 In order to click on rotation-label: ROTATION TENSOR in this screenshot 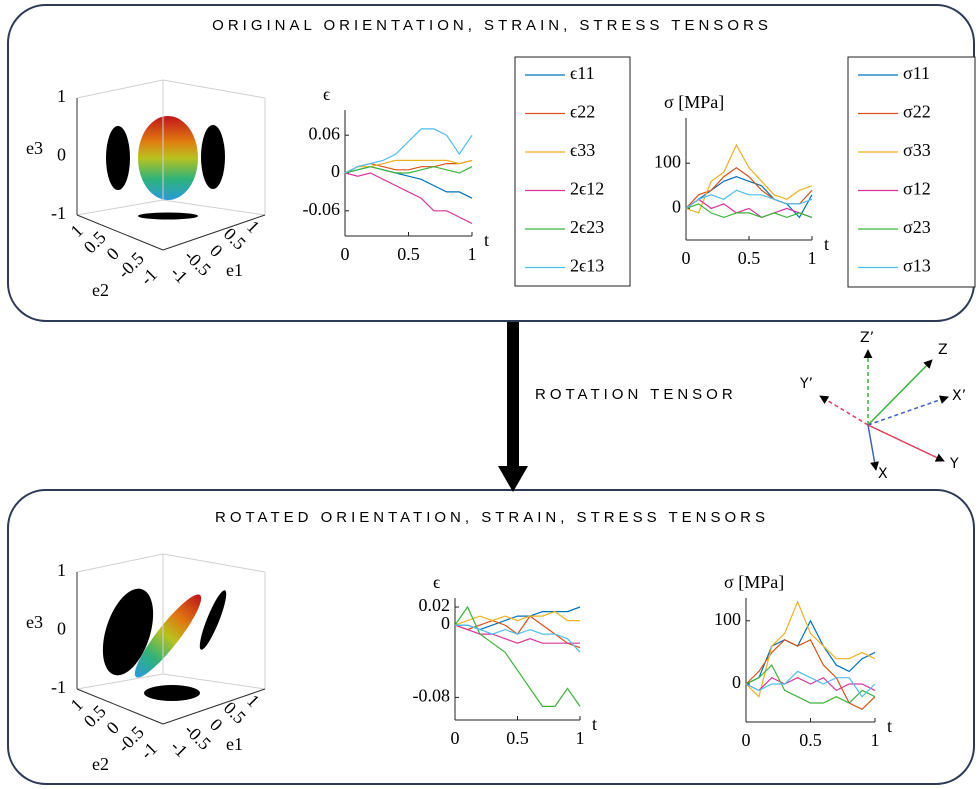, I will do `click(636, 394)`.